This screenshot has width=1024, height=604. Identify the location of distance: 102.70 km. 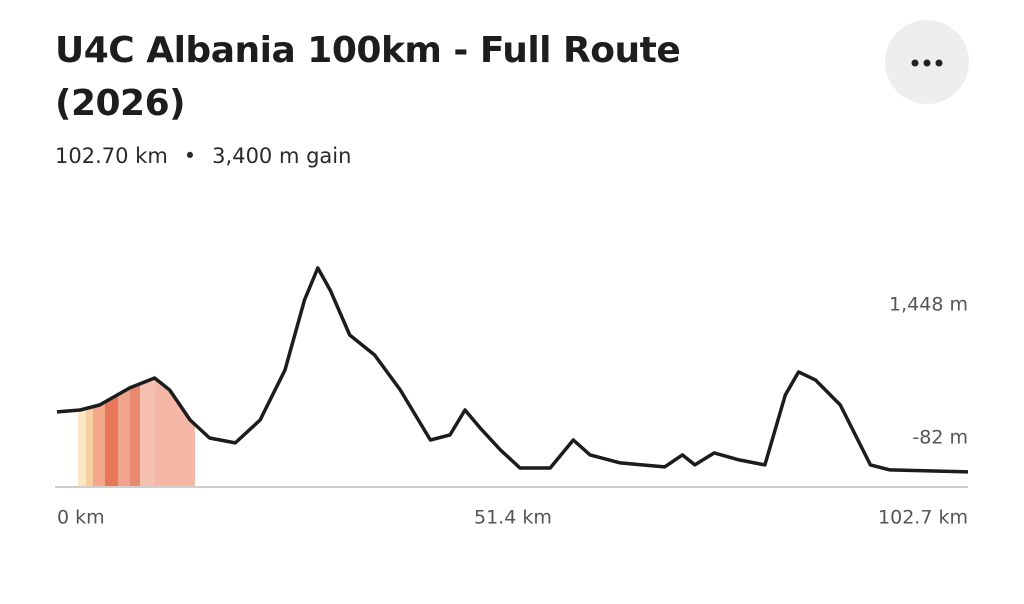
(111, 156).